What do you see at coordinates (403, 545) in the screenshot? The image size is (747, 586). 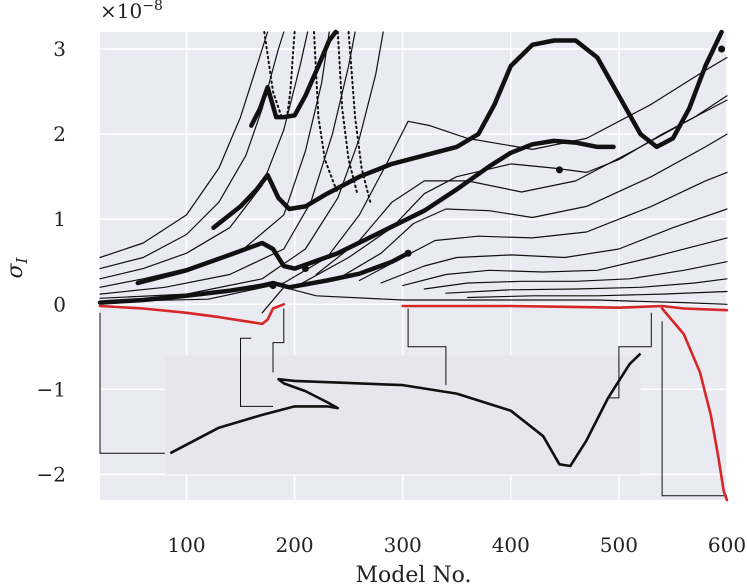 I see `x-tick-label-2: 300` at bounding box center [403, 545].